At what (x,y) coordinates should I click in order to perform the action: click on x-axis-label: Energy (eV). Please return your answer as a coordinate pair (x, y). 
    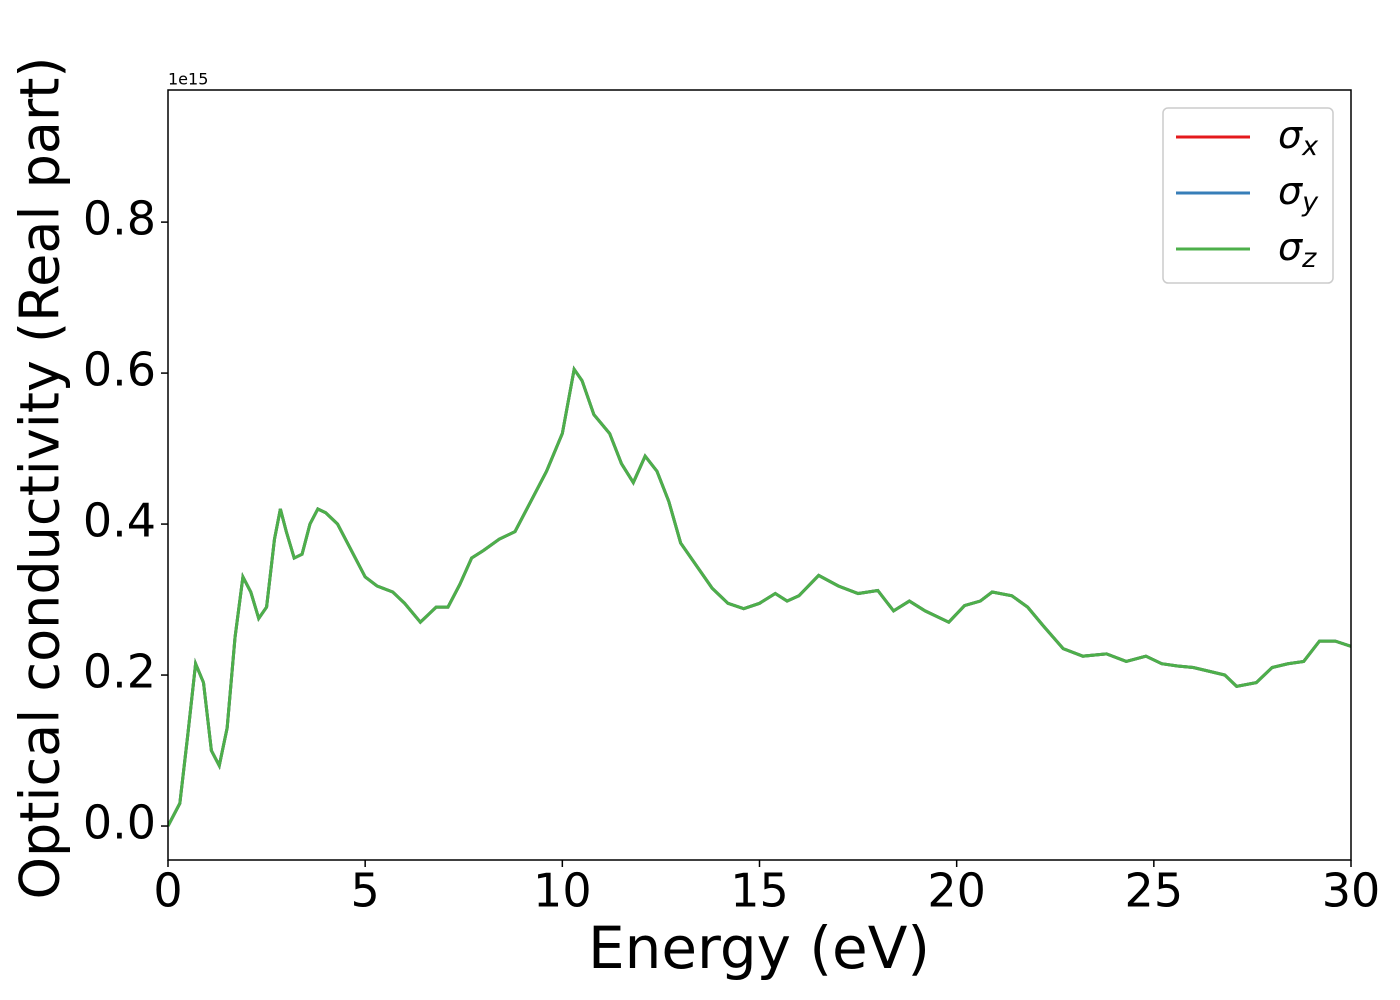
    Looking at the image, I should click on (759, 948).